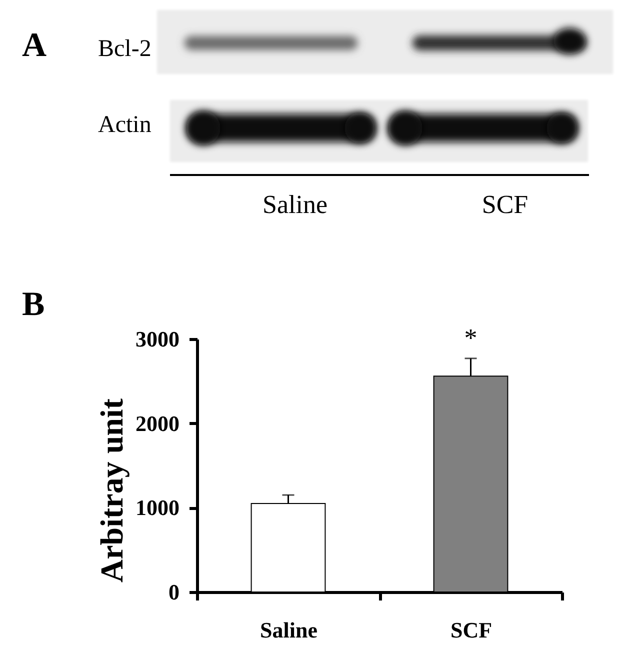 The height and width of the screenshot is (649, 620). What do you see at coordinates (295, 204) in the screenshot?
I see `category-label: Saline` at bounding box center [295, 204].